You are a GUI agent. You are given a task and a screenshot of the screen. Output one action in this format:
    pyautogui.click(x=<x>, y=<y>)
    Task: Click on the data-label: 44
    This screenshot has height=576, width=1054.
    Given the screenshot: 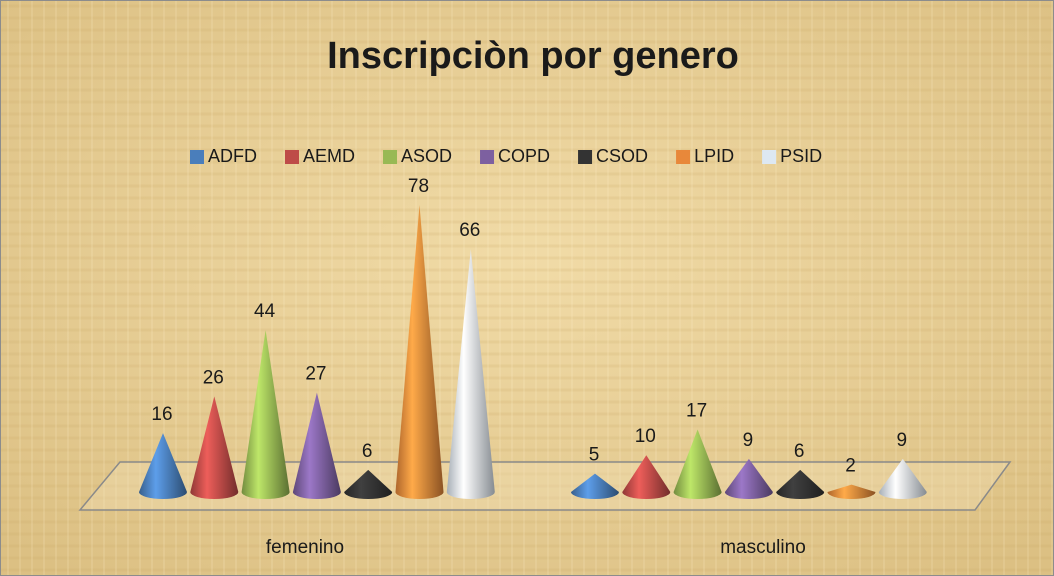 What is the action you would take?
    pyautogui.click(x=265, y=311)
    